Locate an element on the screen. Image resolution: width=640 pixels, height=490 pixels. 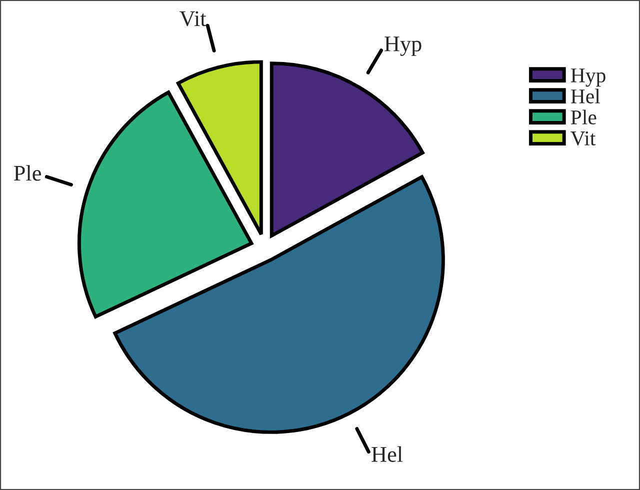
legend-label: Hel is located at coordinates (585, 96).